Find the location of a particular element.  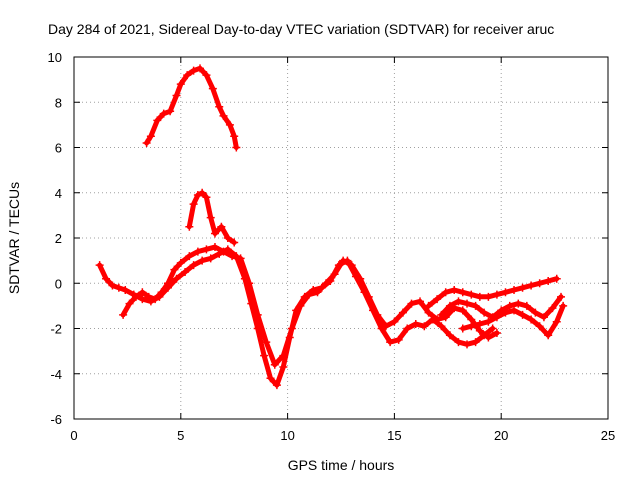

series-arc-g is located at coordinates (513, 320).